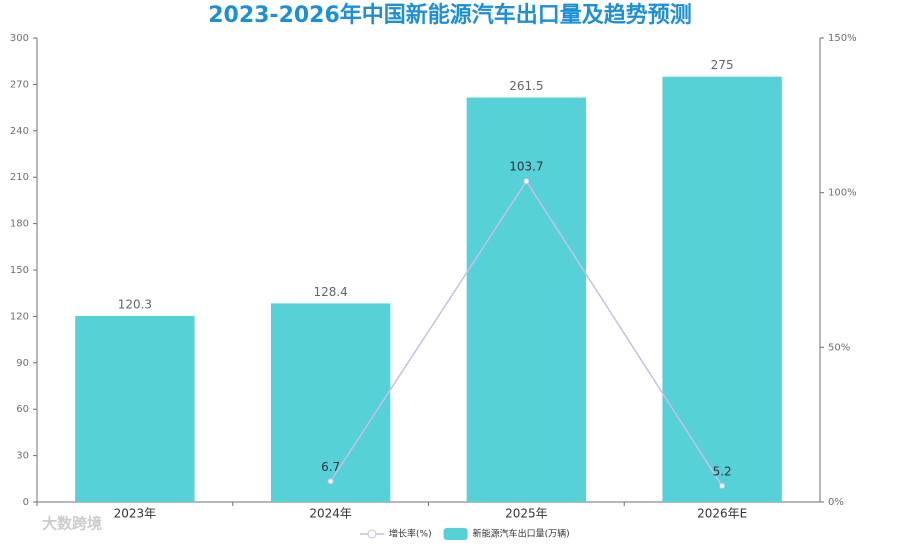 This screenshot has height=547, width=900. I want to click on y2-tick-label: 150%, so click(842, 38).